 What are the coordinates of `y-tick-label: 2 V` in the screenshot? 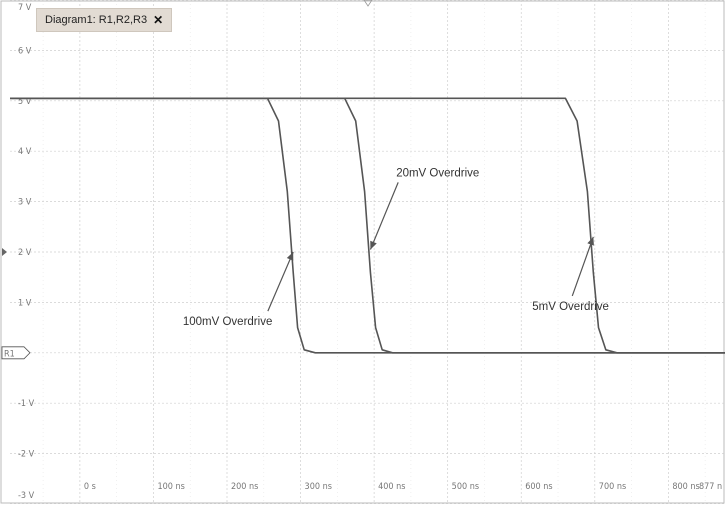 It's located at (25, 253).